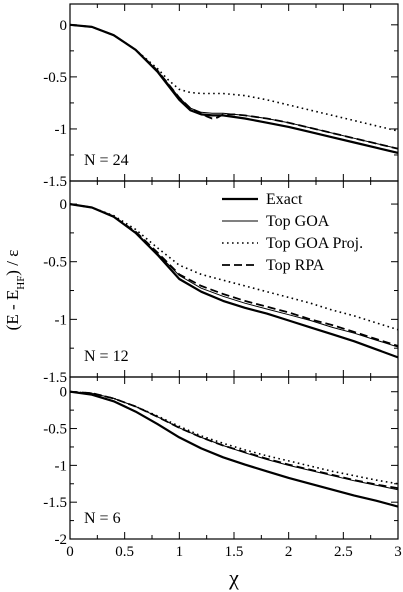 The height and width of the screenshot is (592, 403). I want to click on series-line-top-rpa, so click(234, 440).